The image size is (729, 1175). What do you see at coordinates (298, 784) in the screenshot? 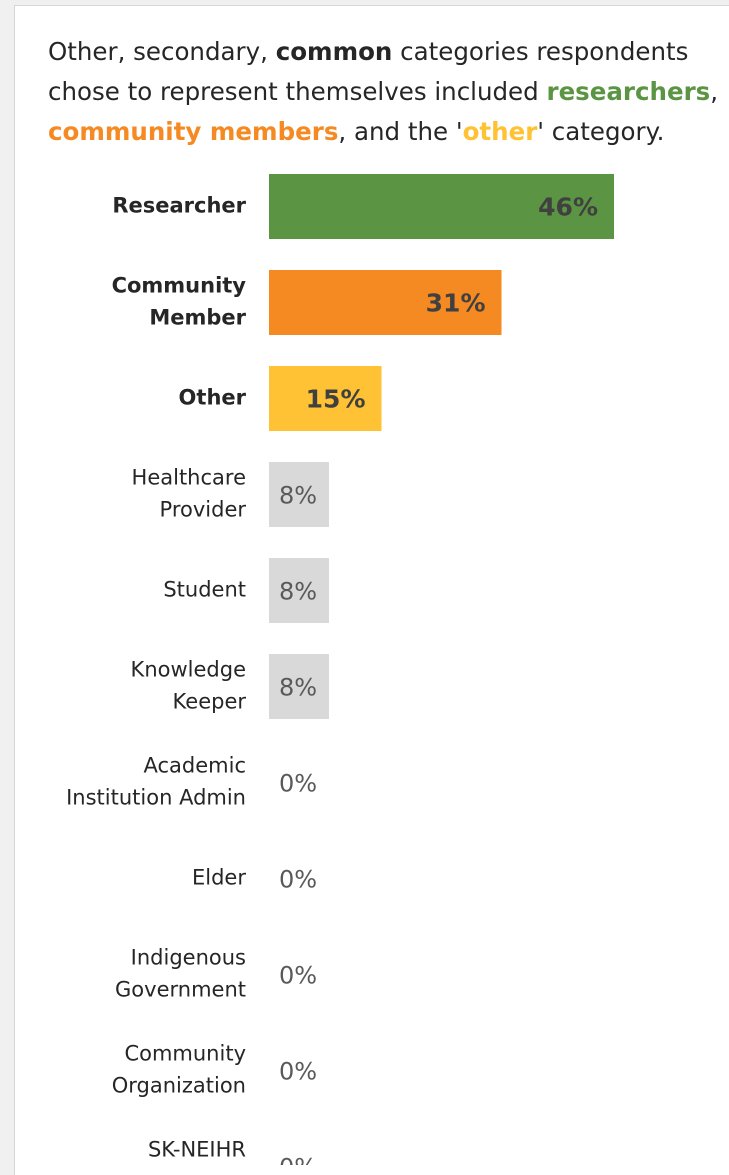
I see `value-label-academic-institution-admin: 0%` at bounding box center [298, 784].